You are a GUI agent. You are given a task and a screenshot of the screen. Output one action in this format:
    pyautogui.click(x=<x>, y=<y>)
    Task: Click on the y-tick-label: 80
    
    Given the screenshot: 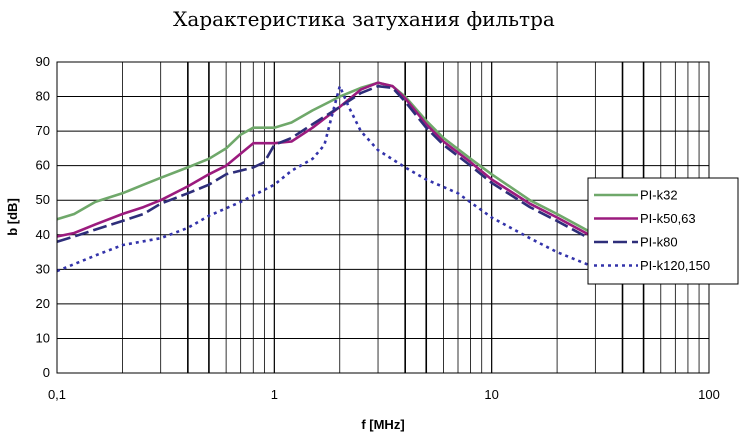 What is the action you would take?
    pyautogui.click(x=43, y=96)
    